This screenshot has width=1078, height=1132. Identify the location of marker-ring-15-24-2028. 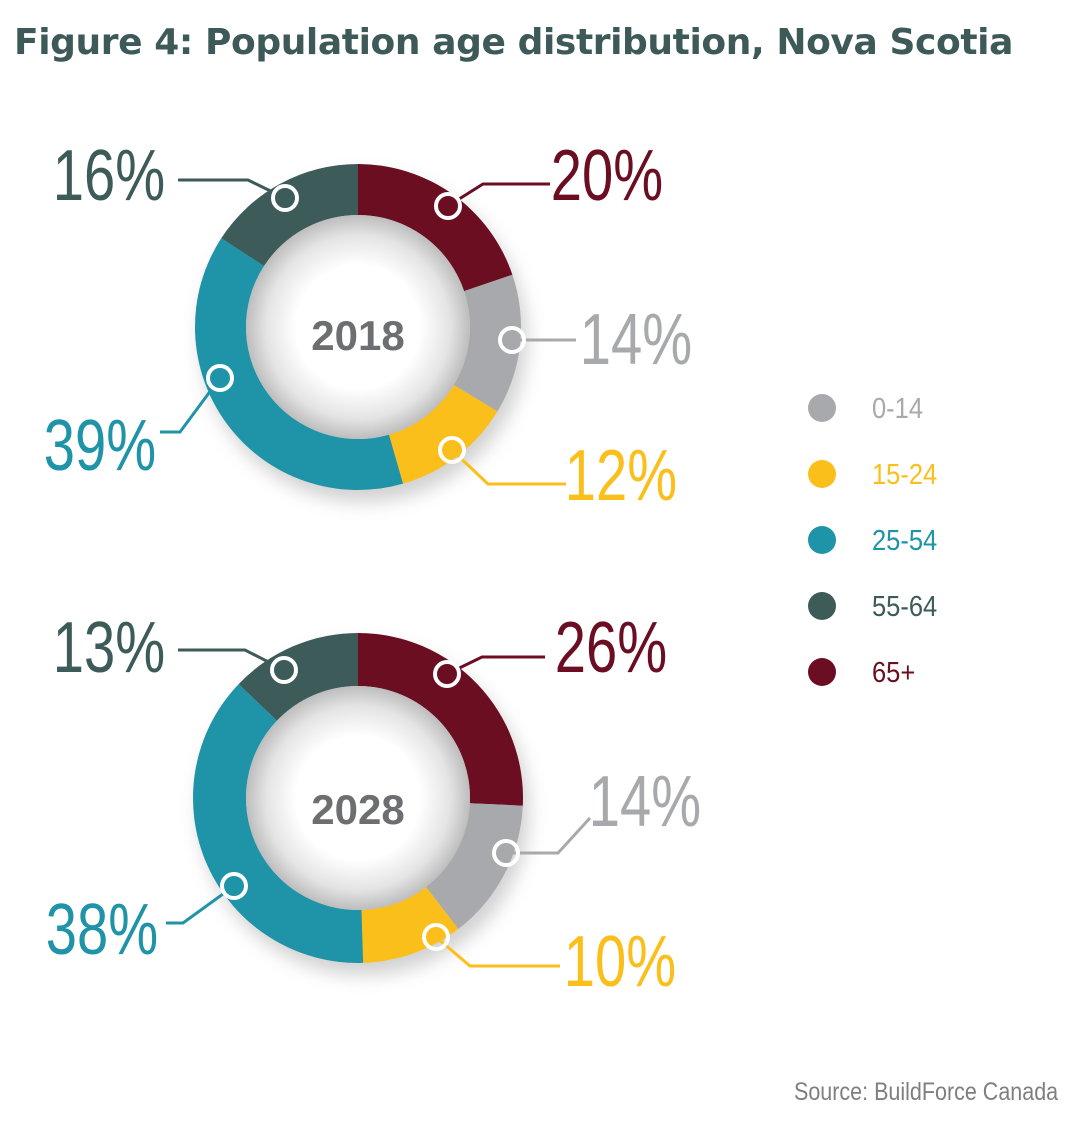
(436, 937).